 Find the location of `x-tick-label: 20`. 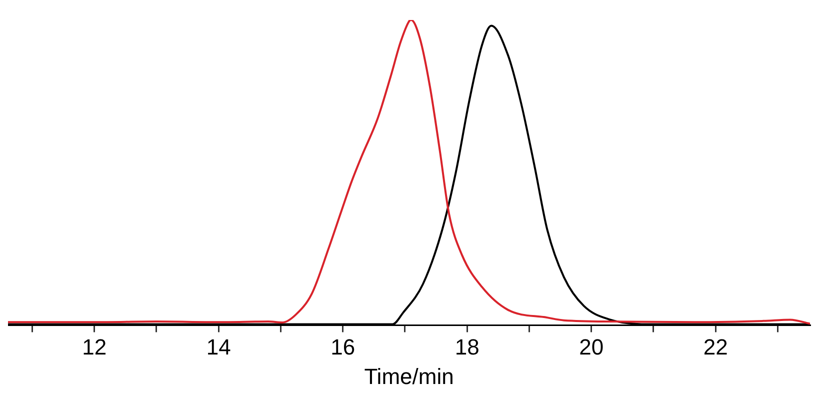

x-tick-label: 20 is located at coordinates (591, 347).